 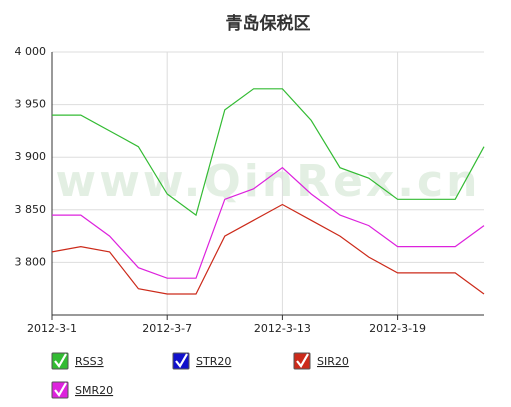 I want to click on legend-item: RSS3, so click(x=77, y=361).